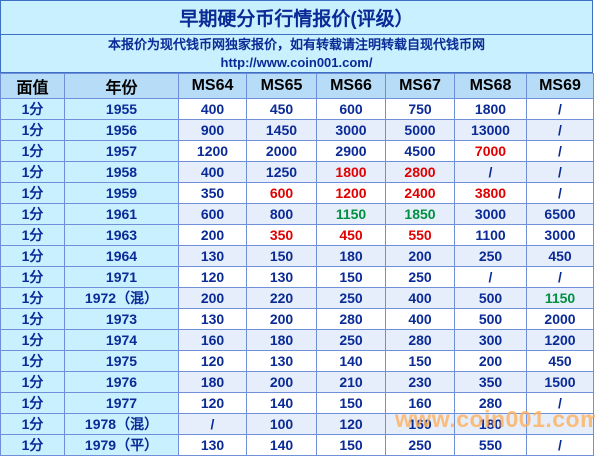  What do you see at coordinates (121, 361) in the screenshot?
I see `year-cell: 1975` at bounding box center [121, 361].